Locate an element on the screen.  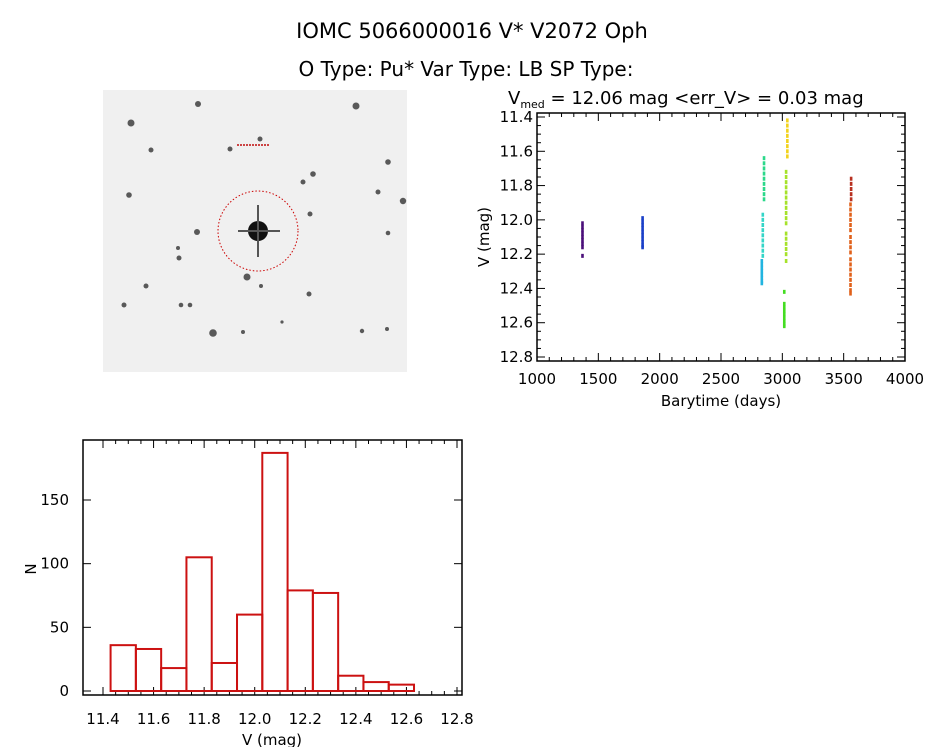
x-tick-label: 2500 is located at coordinates (721, 379).